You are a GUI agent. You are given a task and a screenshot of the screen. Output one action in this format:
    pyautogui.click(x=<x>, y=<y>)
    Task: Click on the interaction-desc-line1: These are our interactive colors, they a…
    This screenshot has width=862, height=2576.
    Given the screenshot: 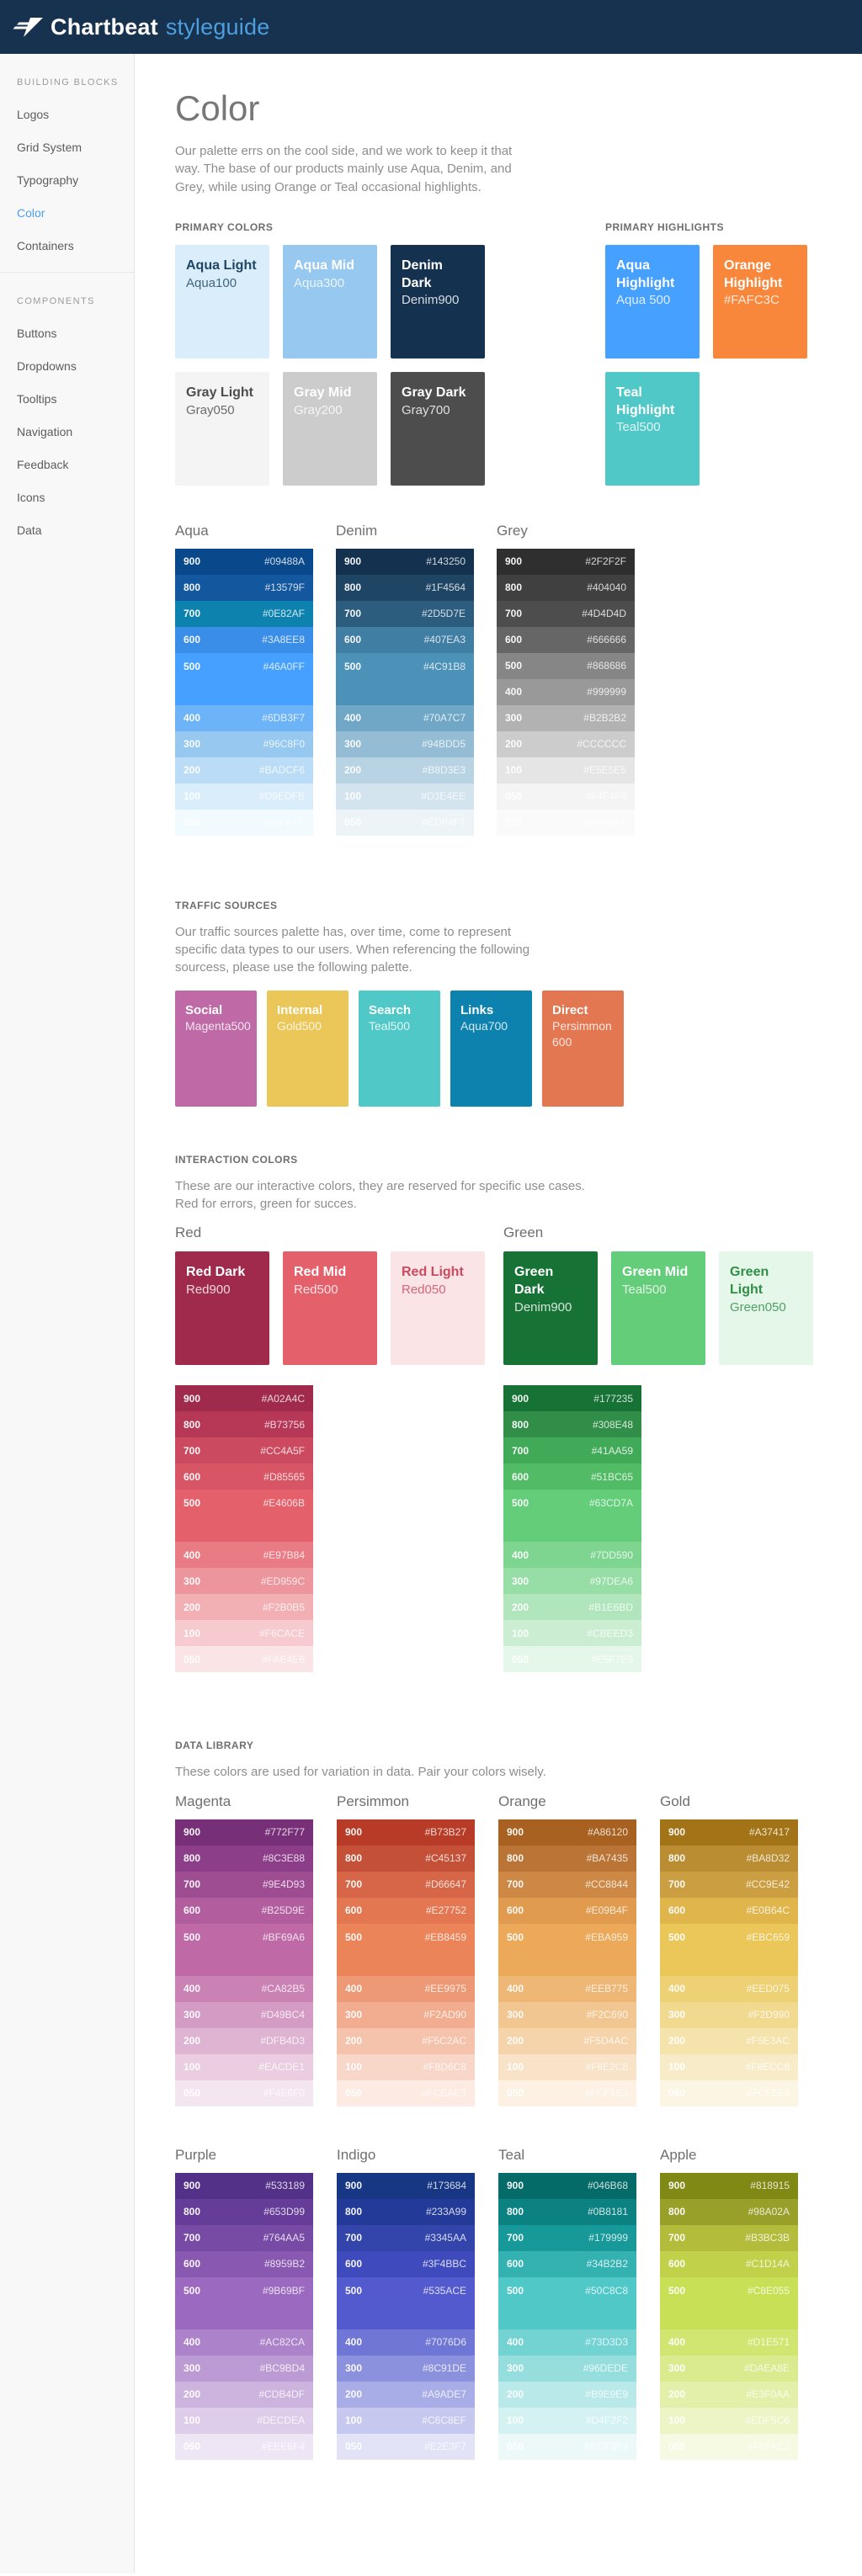 What is the action you would take?
    pyautogui.click(x=380, y=1185)
    